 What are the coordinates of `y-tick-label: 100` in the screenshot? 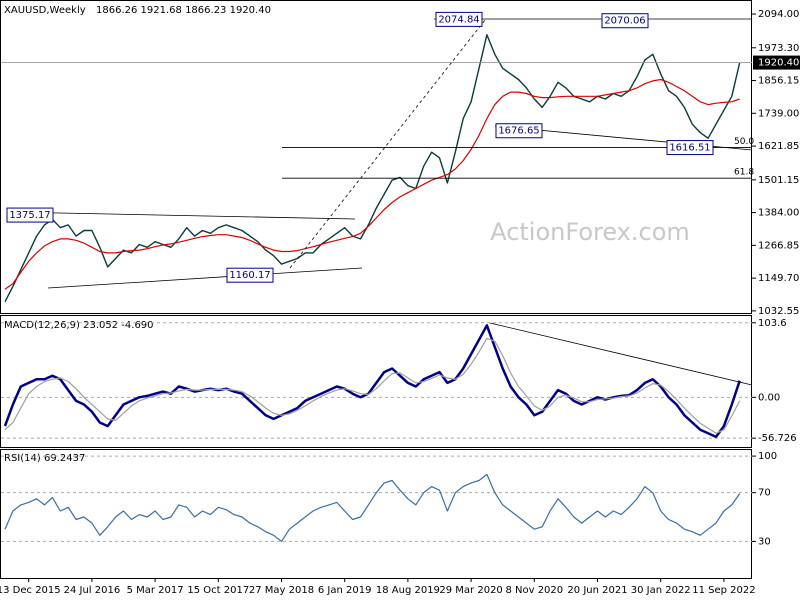 It's located at (767, 456).